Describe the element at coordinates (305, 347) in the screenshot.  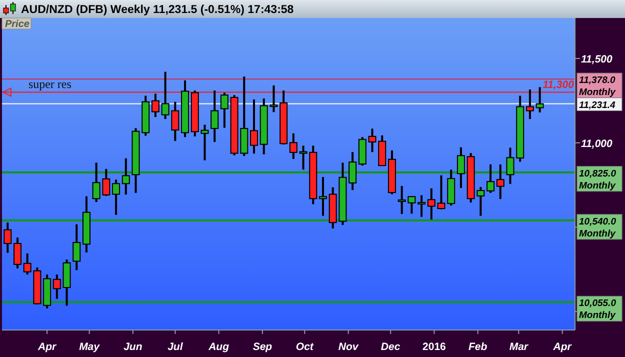
I see `x-tick-label: Oct` at that location.